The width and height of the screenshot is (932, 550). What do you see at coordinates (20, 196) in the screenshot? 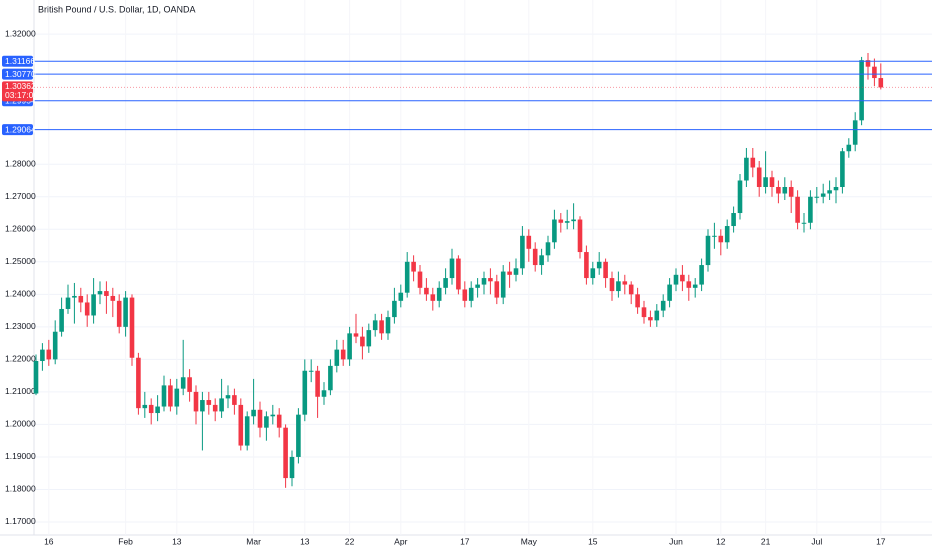
I see `y-tick-label: 1.27000` at bounding box center [20, 196].